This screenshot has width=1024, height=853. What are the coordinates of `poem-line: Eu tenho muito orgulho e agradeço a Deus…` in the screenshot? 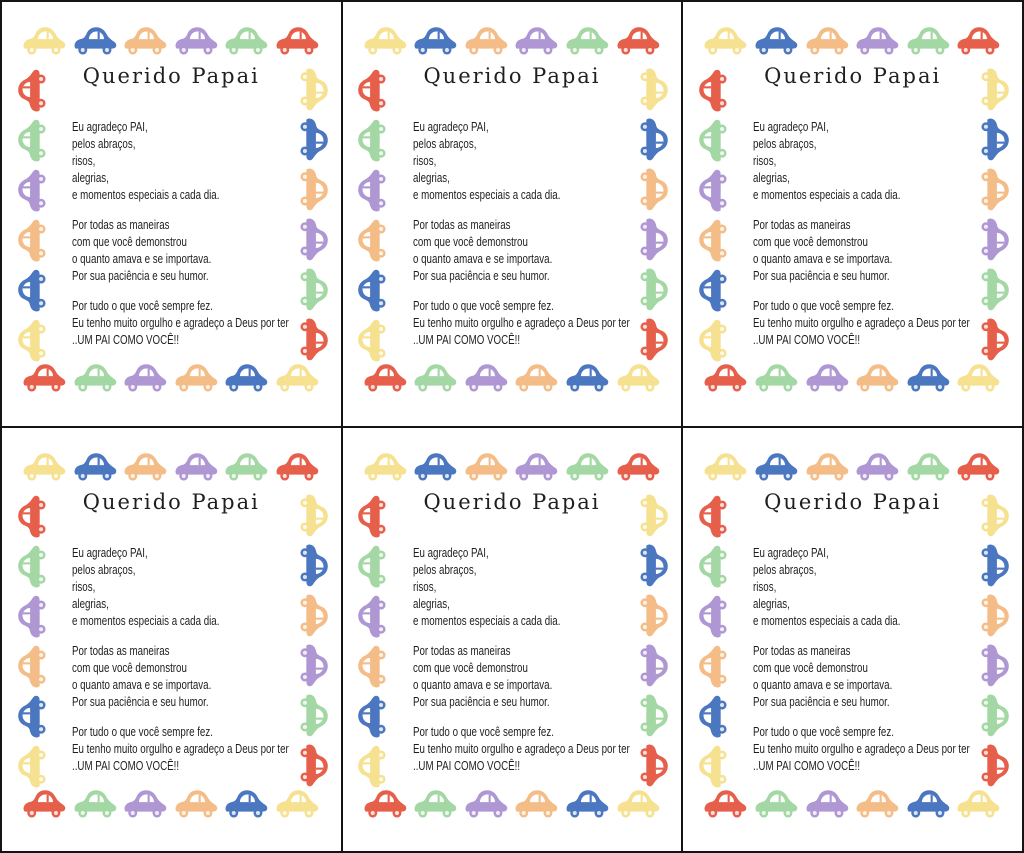 It's located at (521, 748).